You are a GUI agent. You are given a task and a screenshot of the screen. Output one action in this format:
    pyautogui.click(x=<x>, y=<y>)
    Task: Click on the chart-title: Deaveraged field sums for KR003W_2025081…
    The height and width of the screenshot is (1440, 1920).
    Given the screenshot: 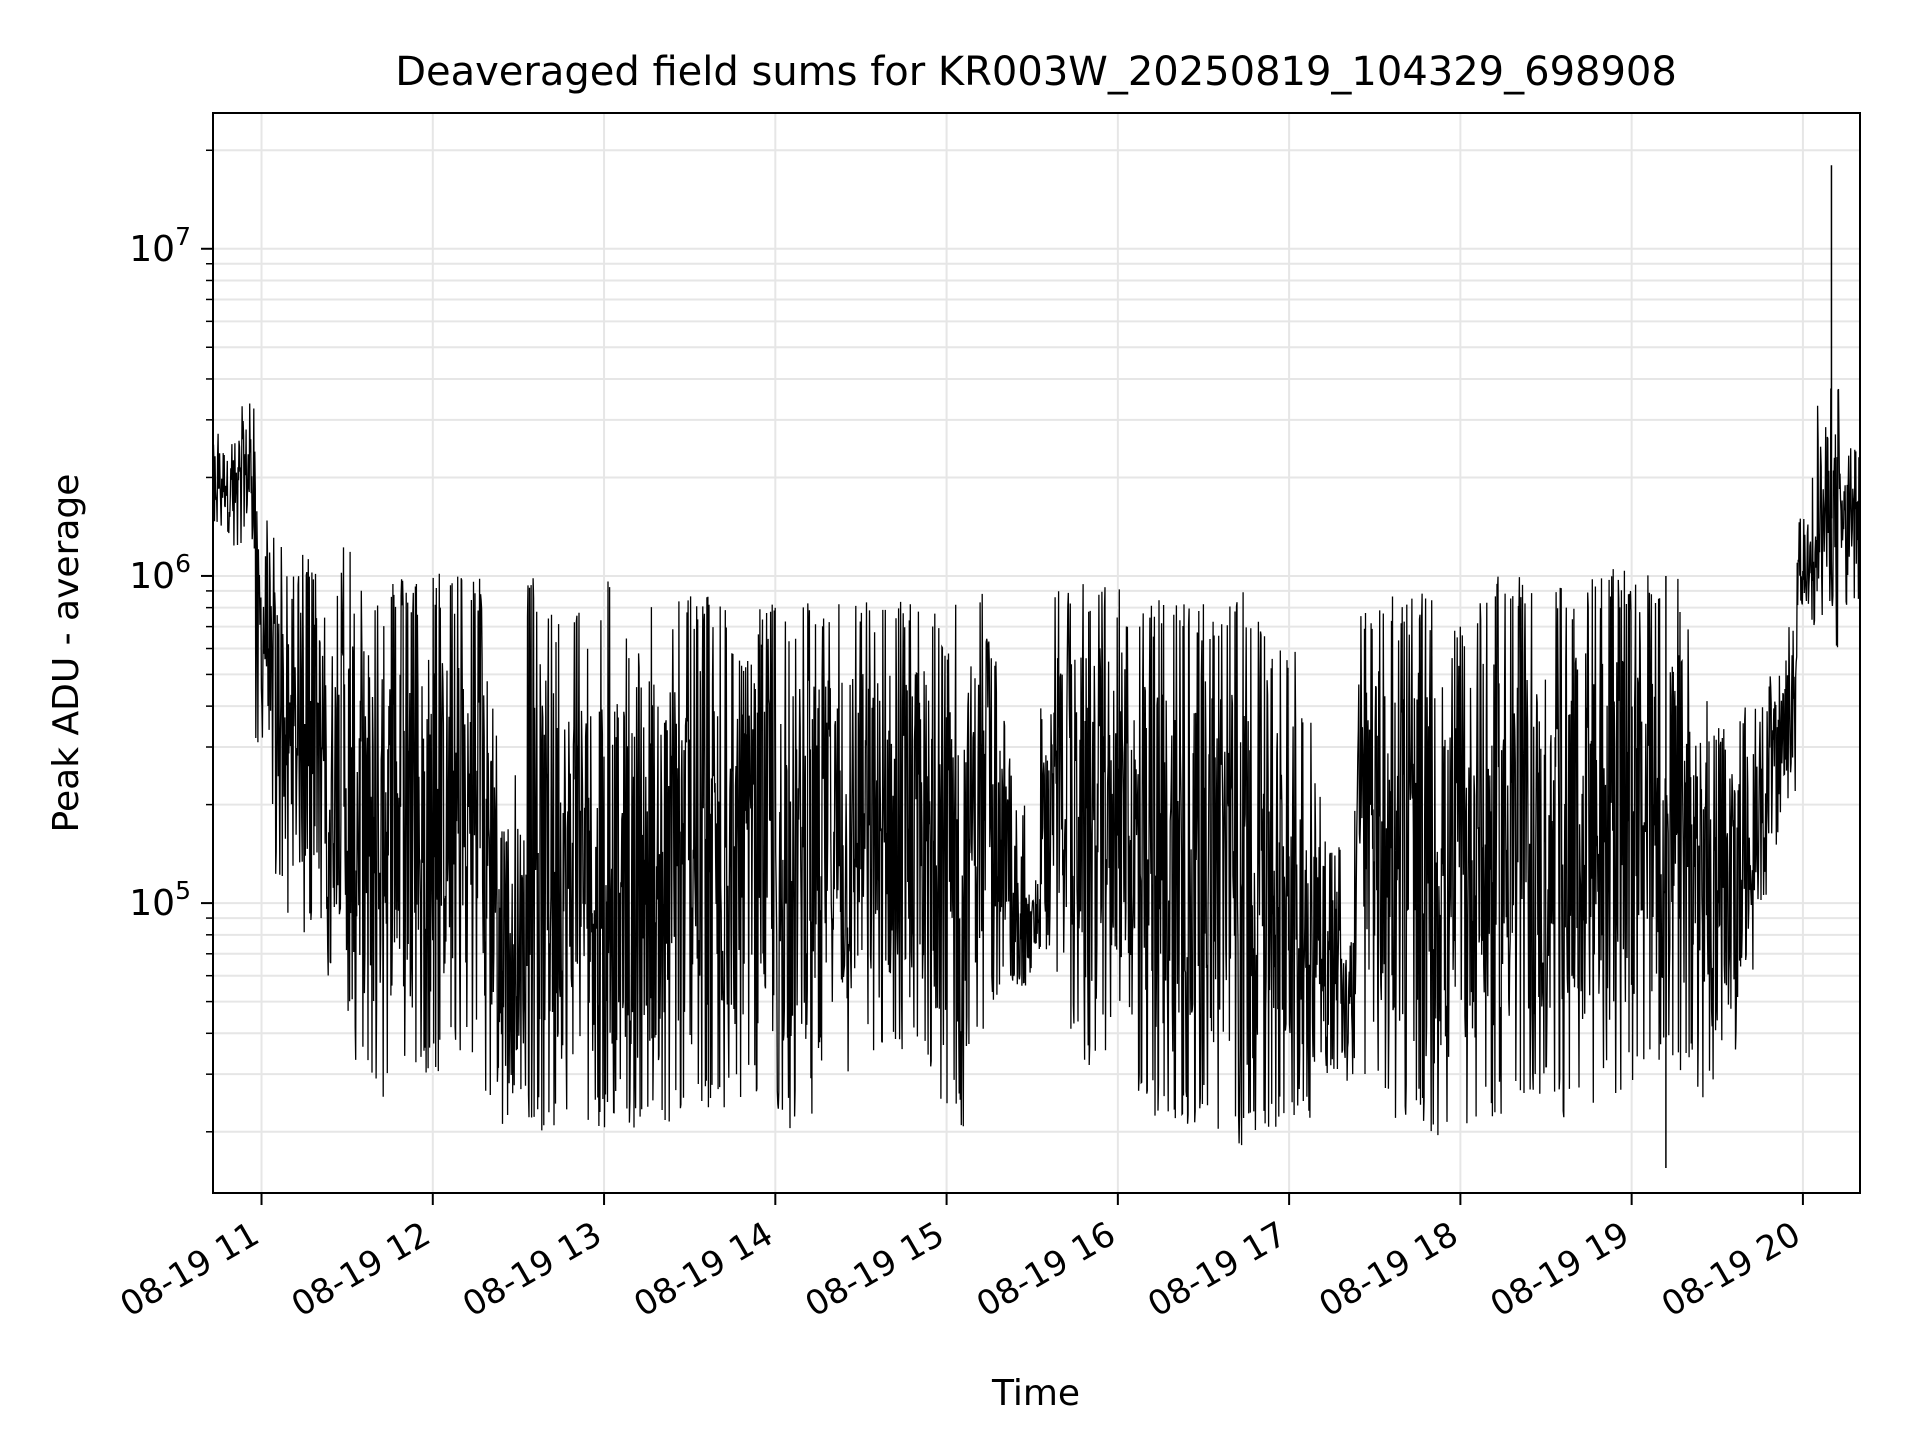 What is the action you would take?
    pyautogui.click(x=1036, y=72)
    